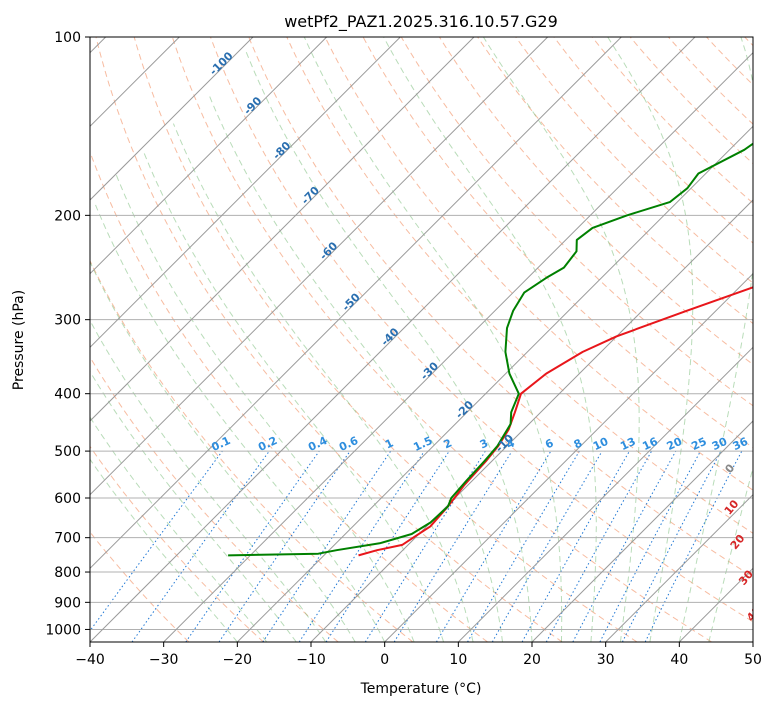  I want to click on y-tick-label: 300, so click(67, 321).